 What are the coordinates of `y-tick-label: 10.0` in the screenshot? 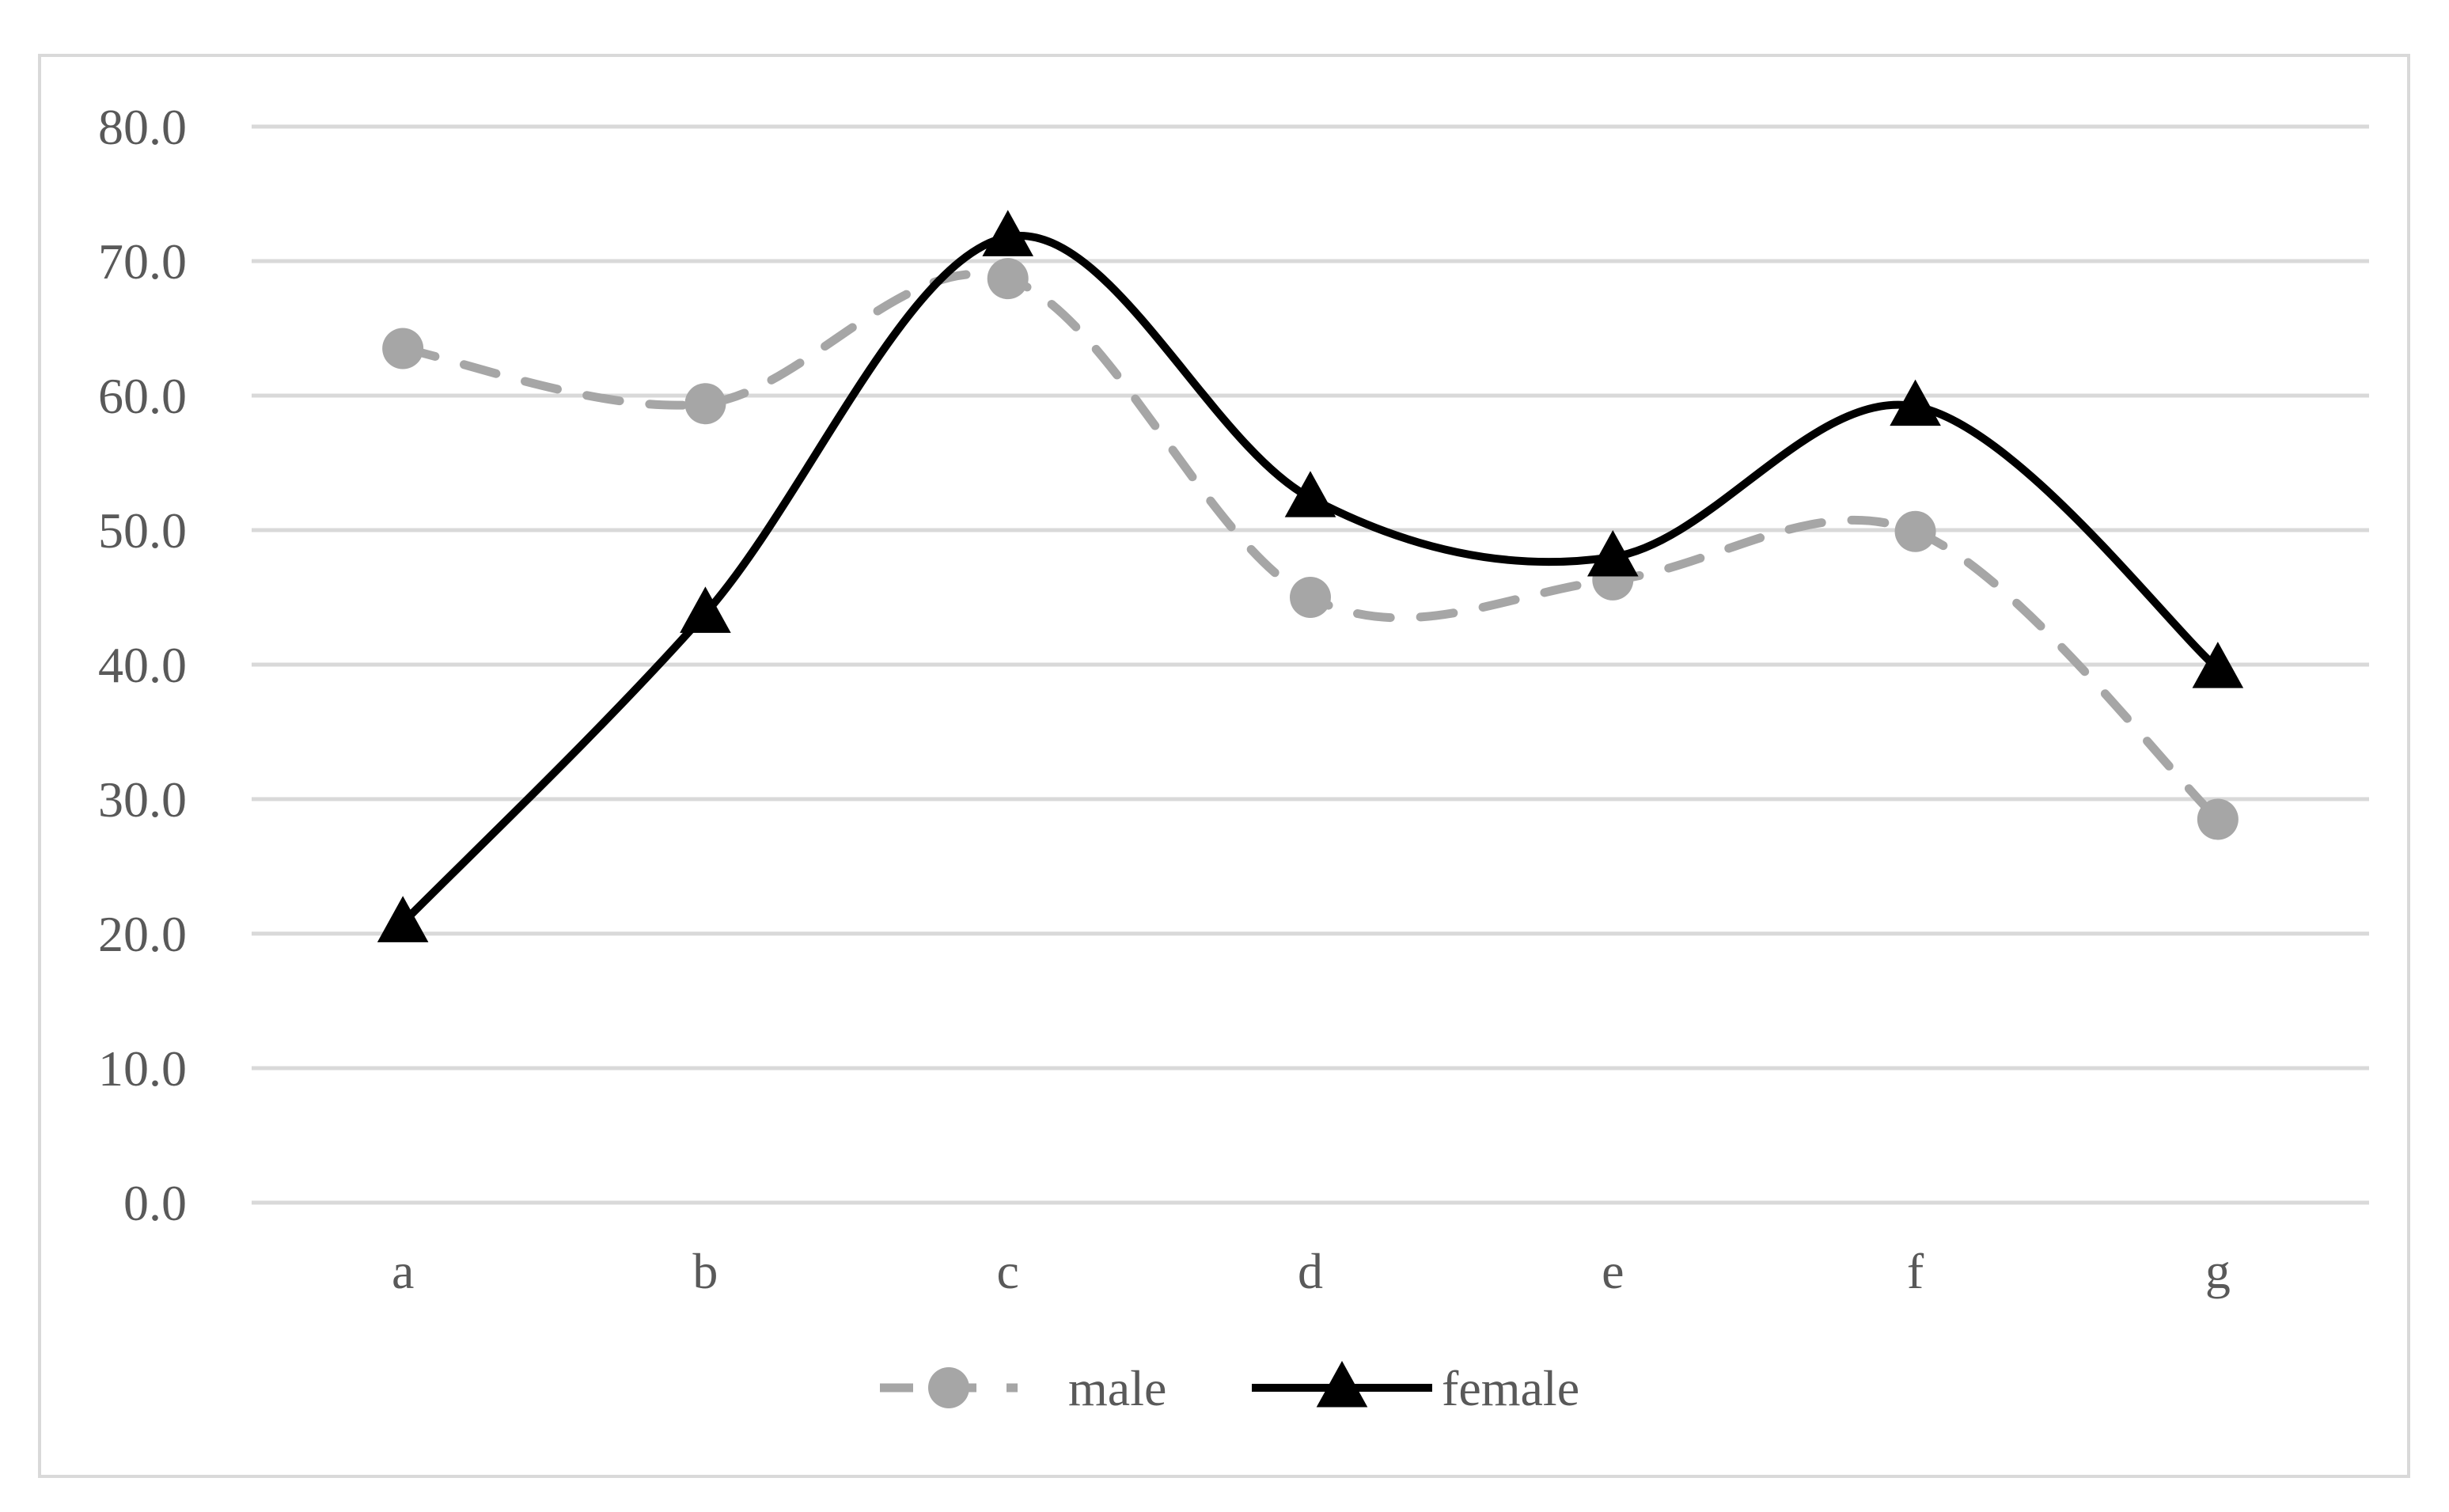 It's located at (142, 1068).